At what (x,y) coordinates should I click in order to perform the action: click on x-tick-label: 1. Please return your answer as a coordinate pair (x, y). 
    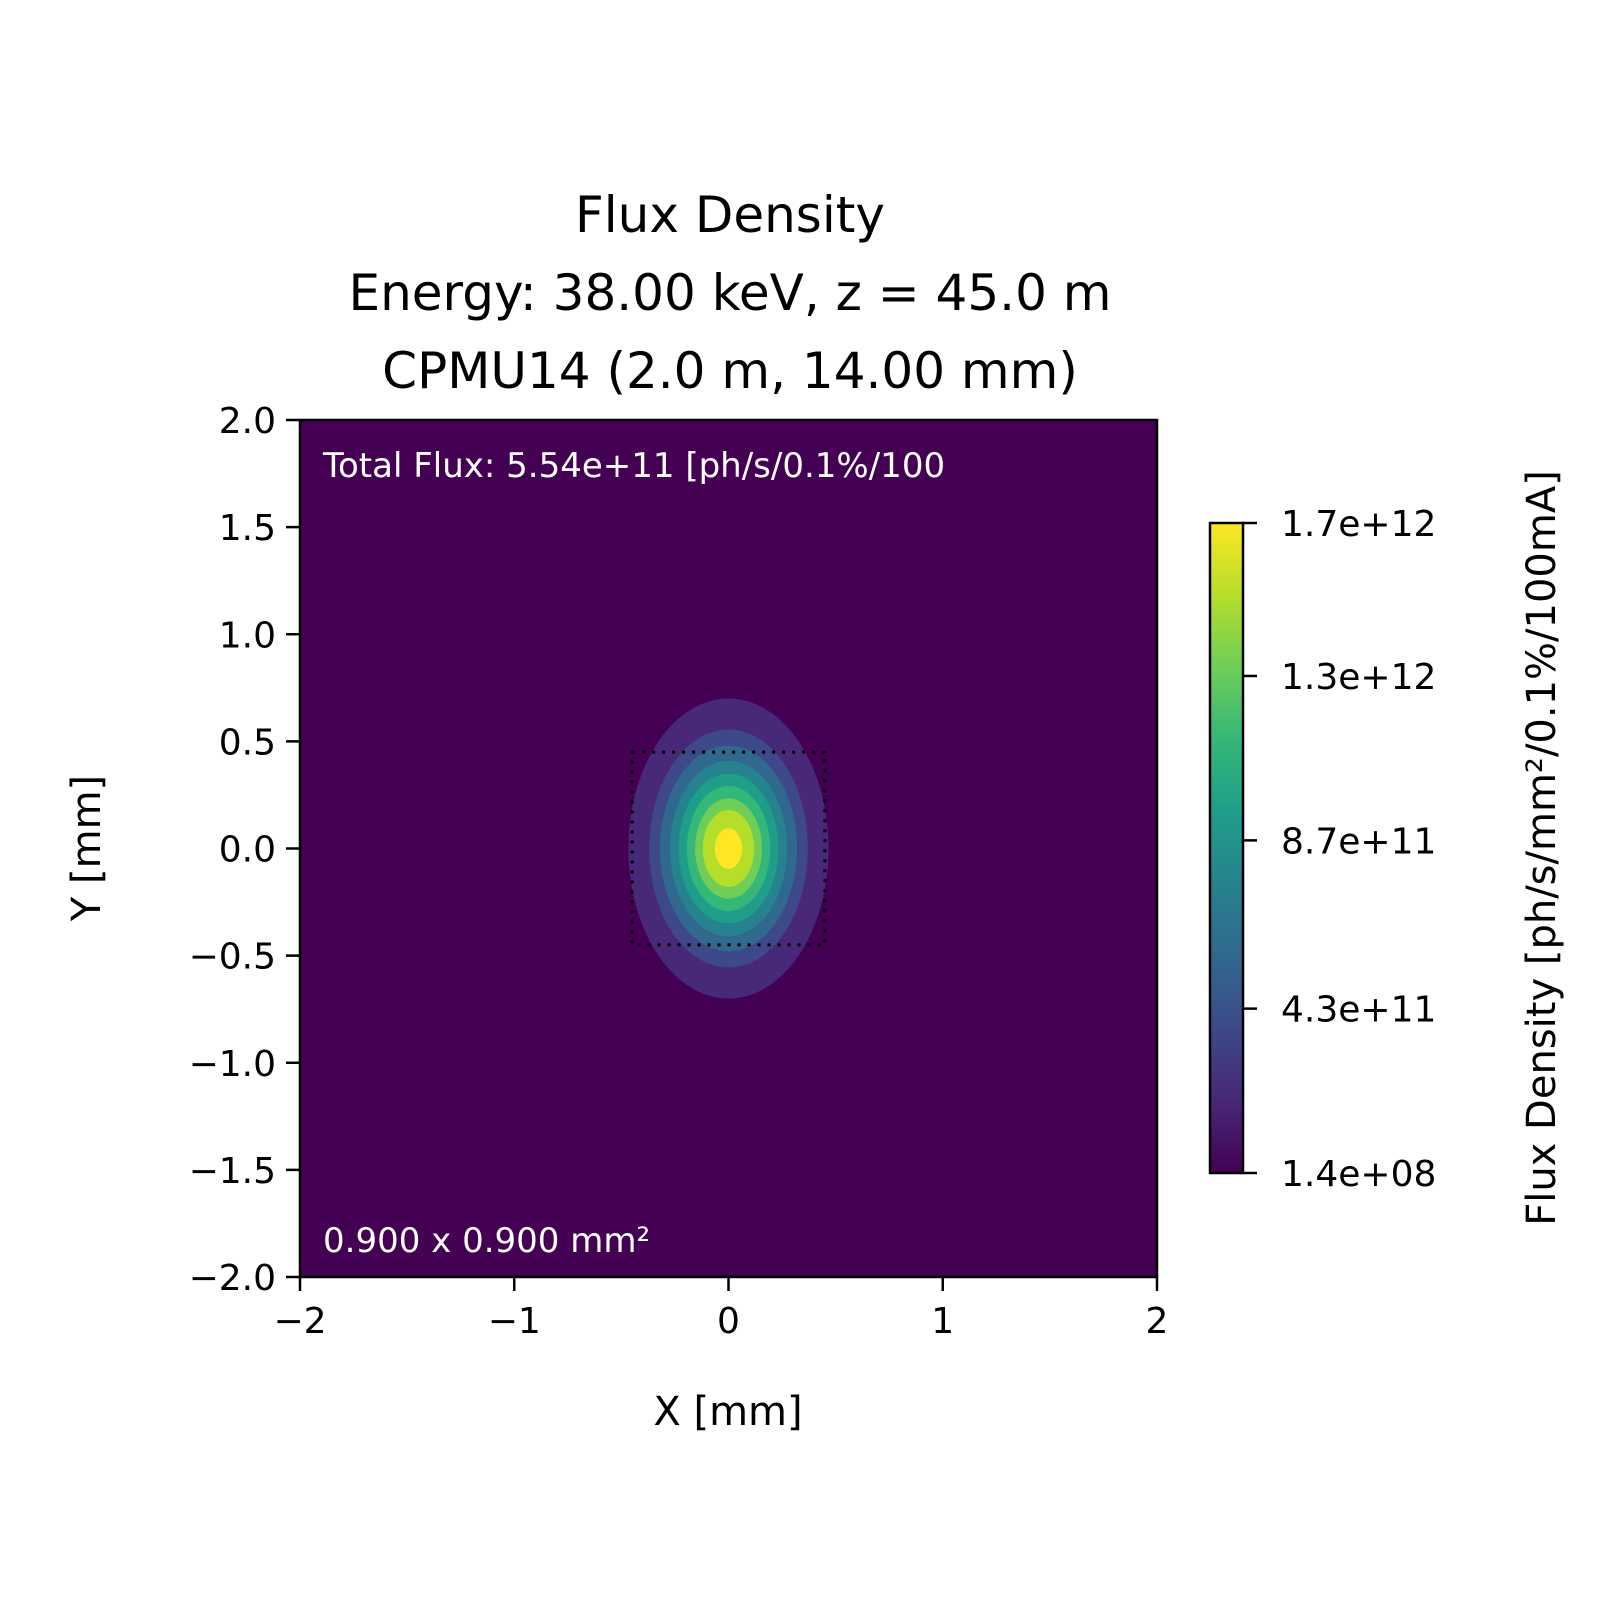
    Looking at the image, I should click on (942, 1321).